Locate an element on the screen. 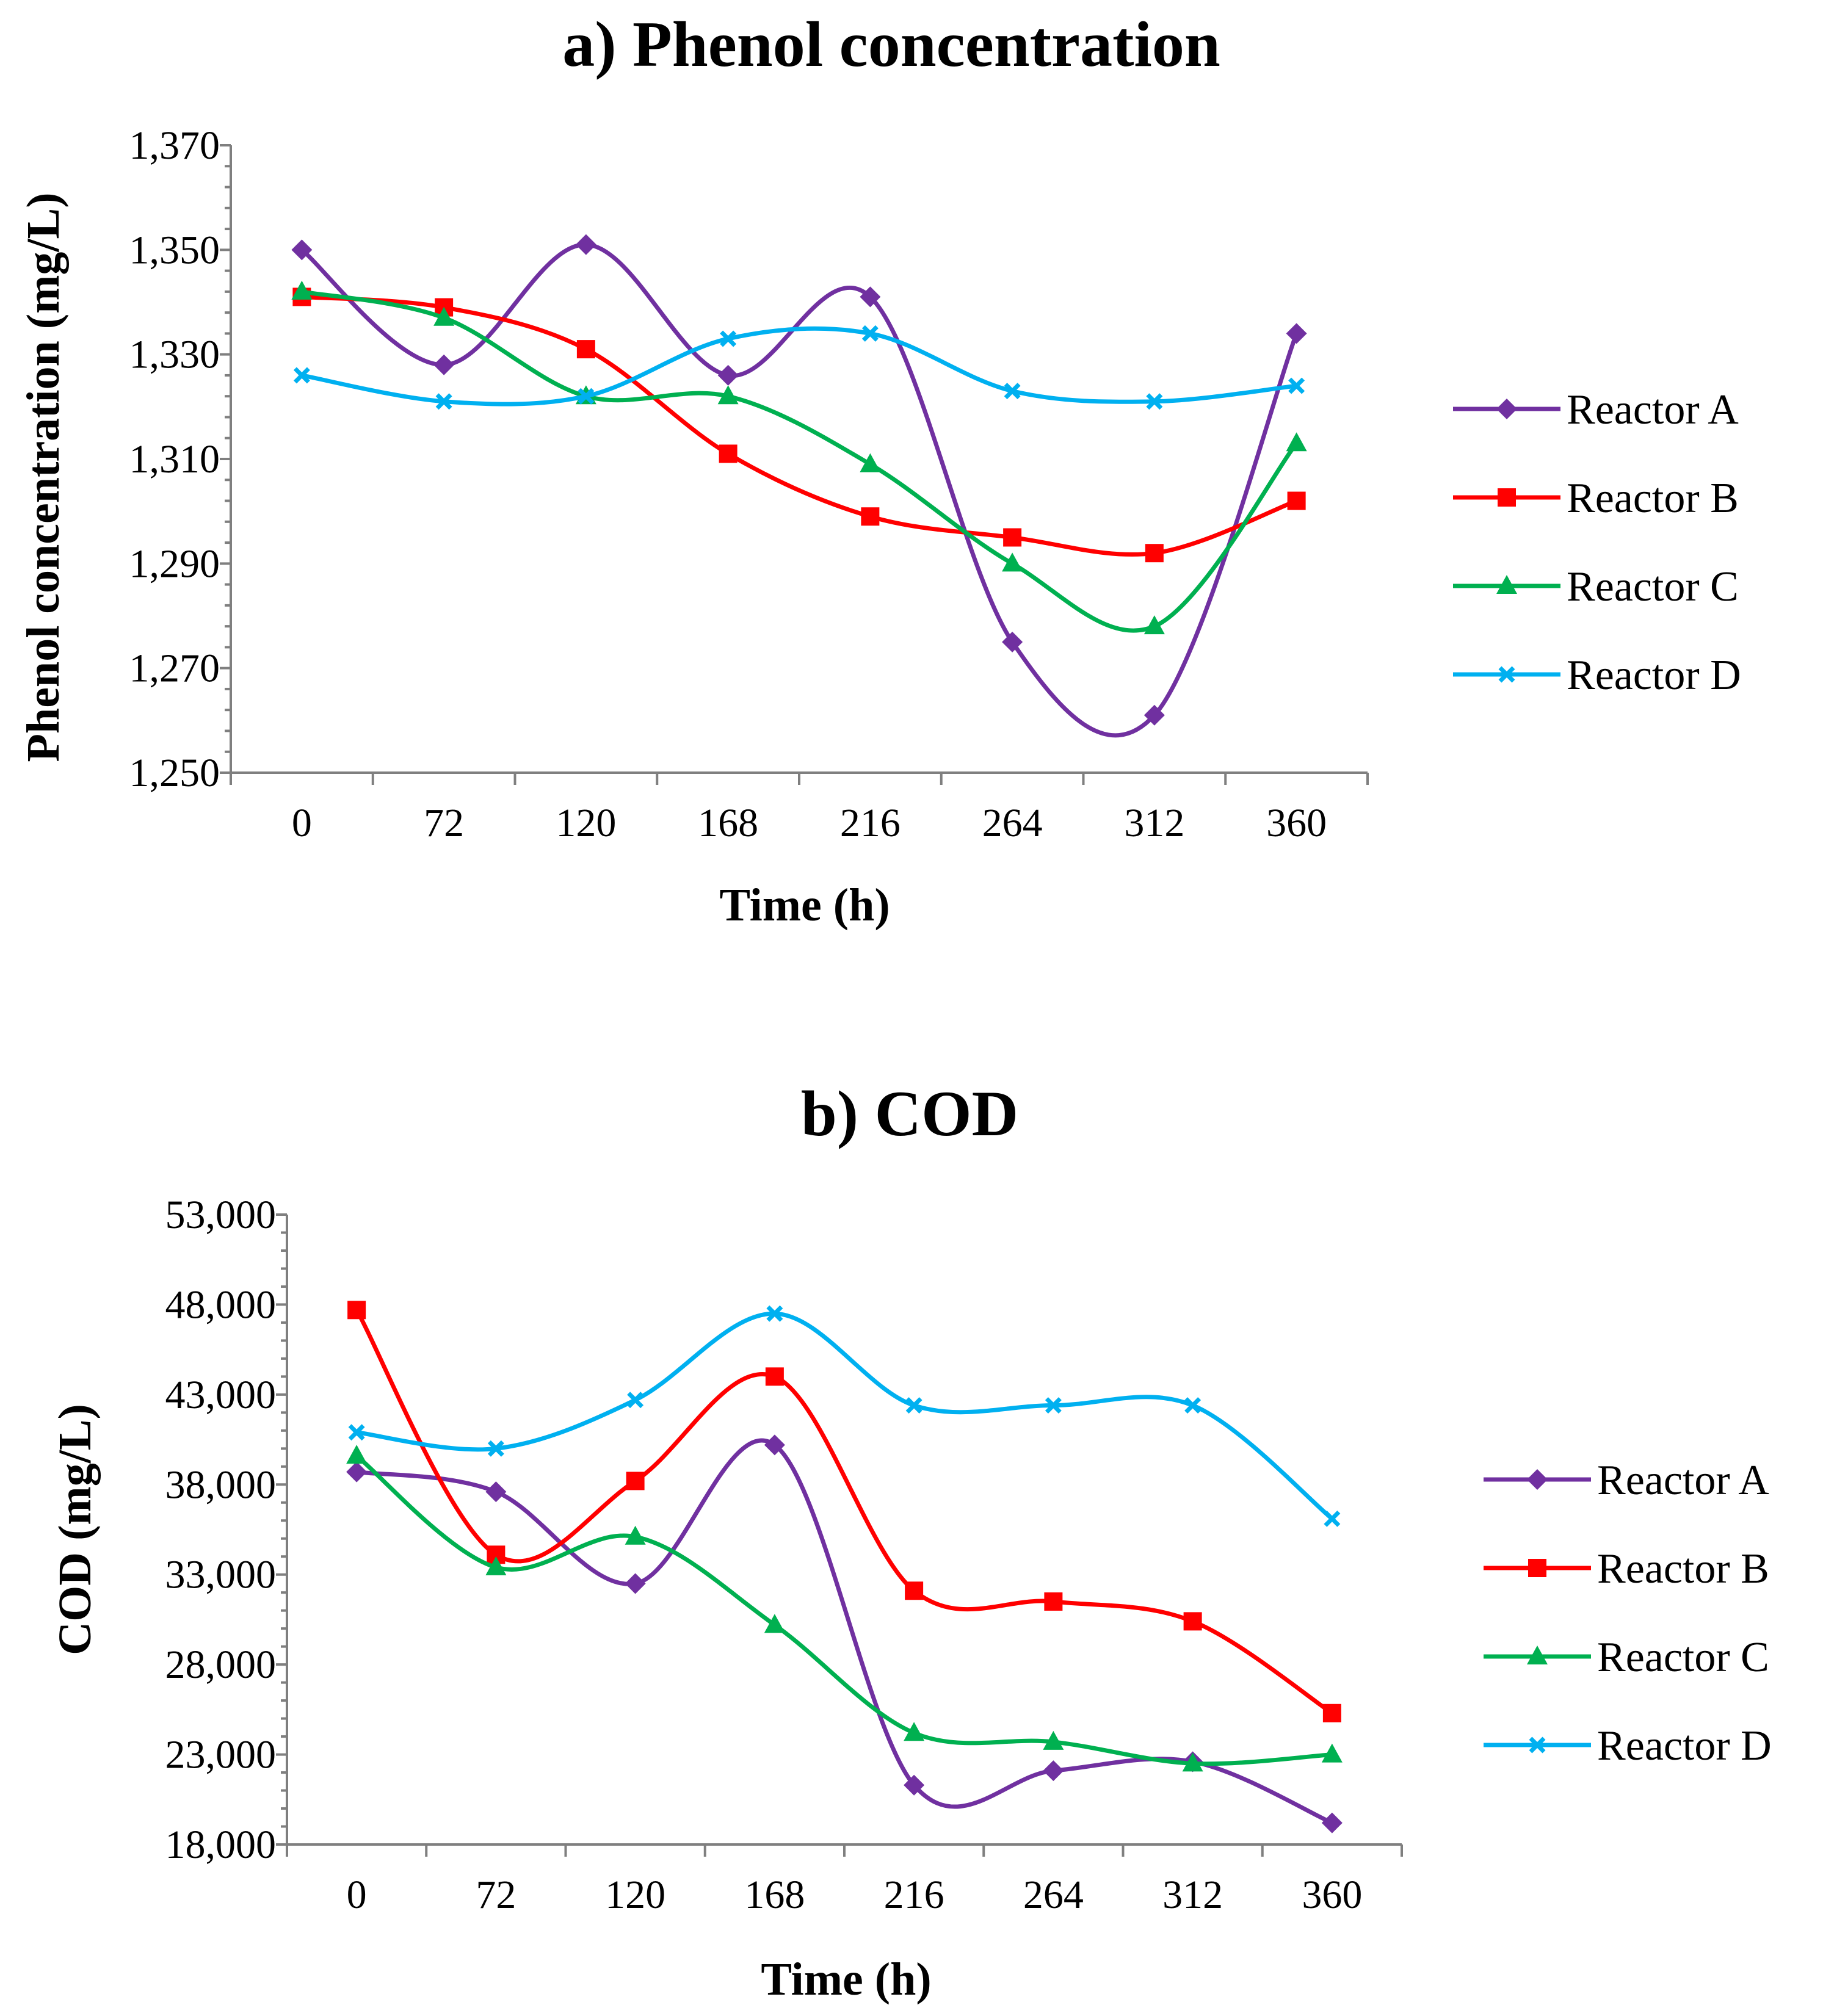 This screenshot has height=2016, width=1823. y-tick-label: 48,000 is located at coordinates (221, 1305).